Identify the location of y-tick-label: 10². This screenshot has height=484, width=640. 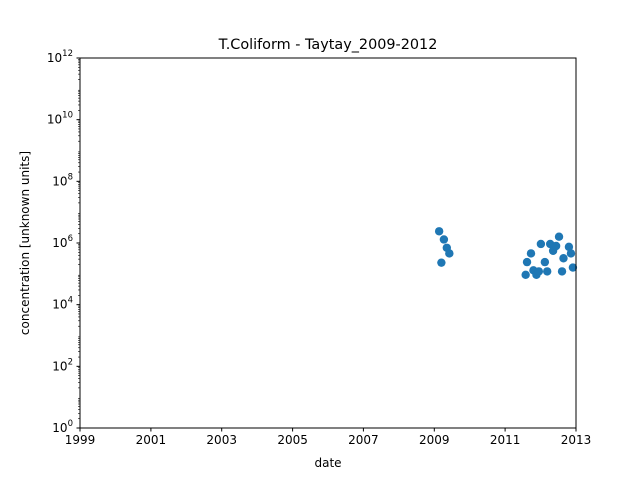
(62, 365).